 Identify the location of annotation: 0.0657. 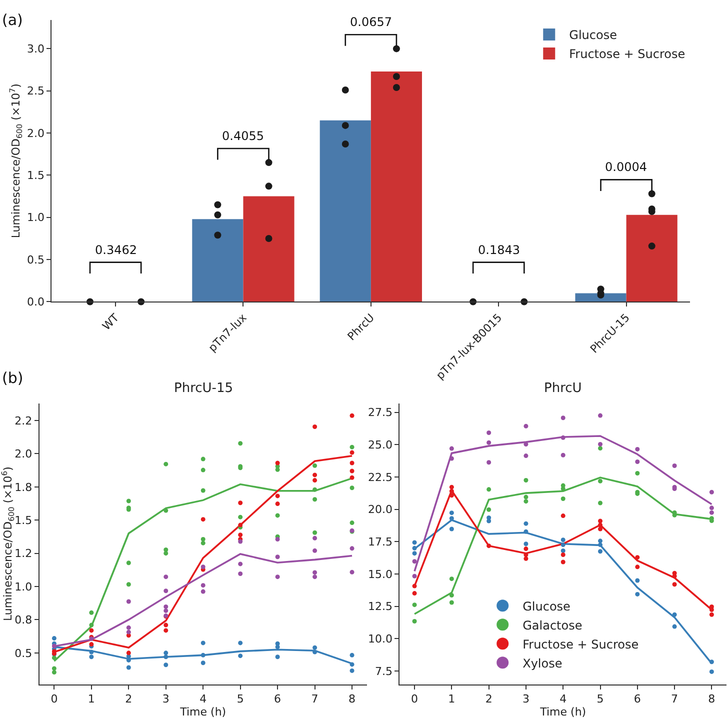
(371, 22).